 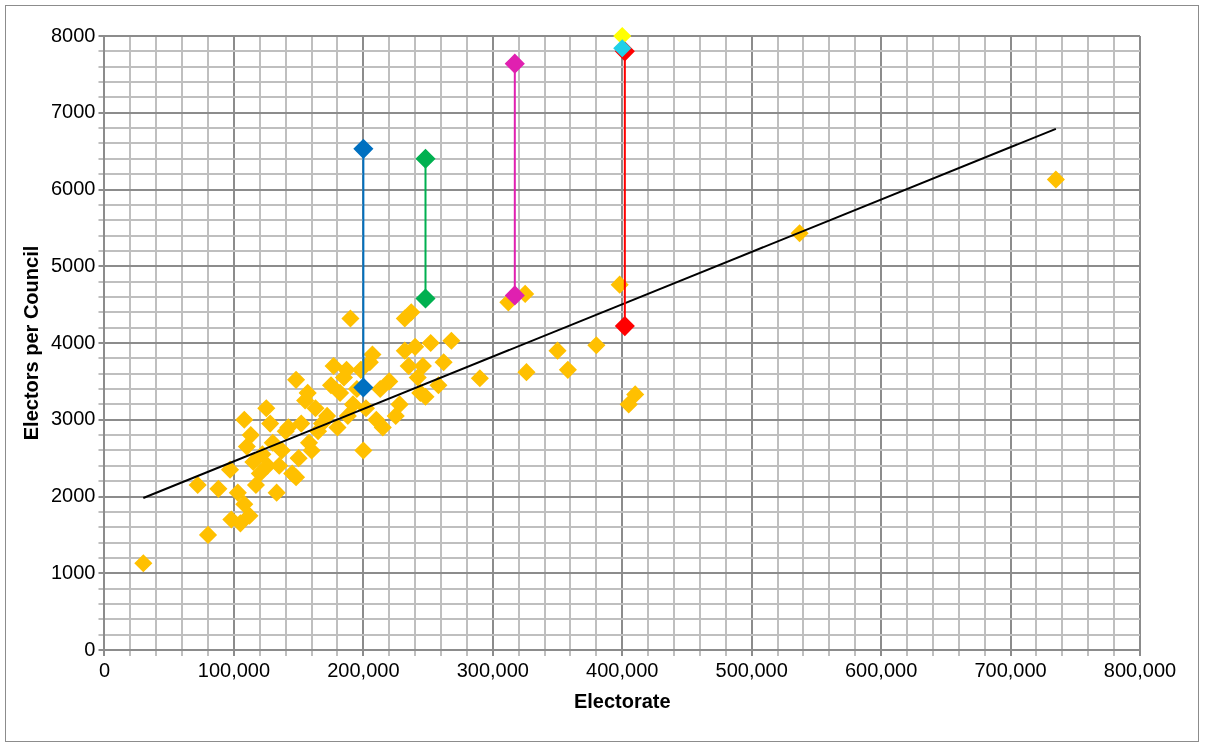 I want to click on y-axis-title: Electors per Council, so click(x=30, y=343).